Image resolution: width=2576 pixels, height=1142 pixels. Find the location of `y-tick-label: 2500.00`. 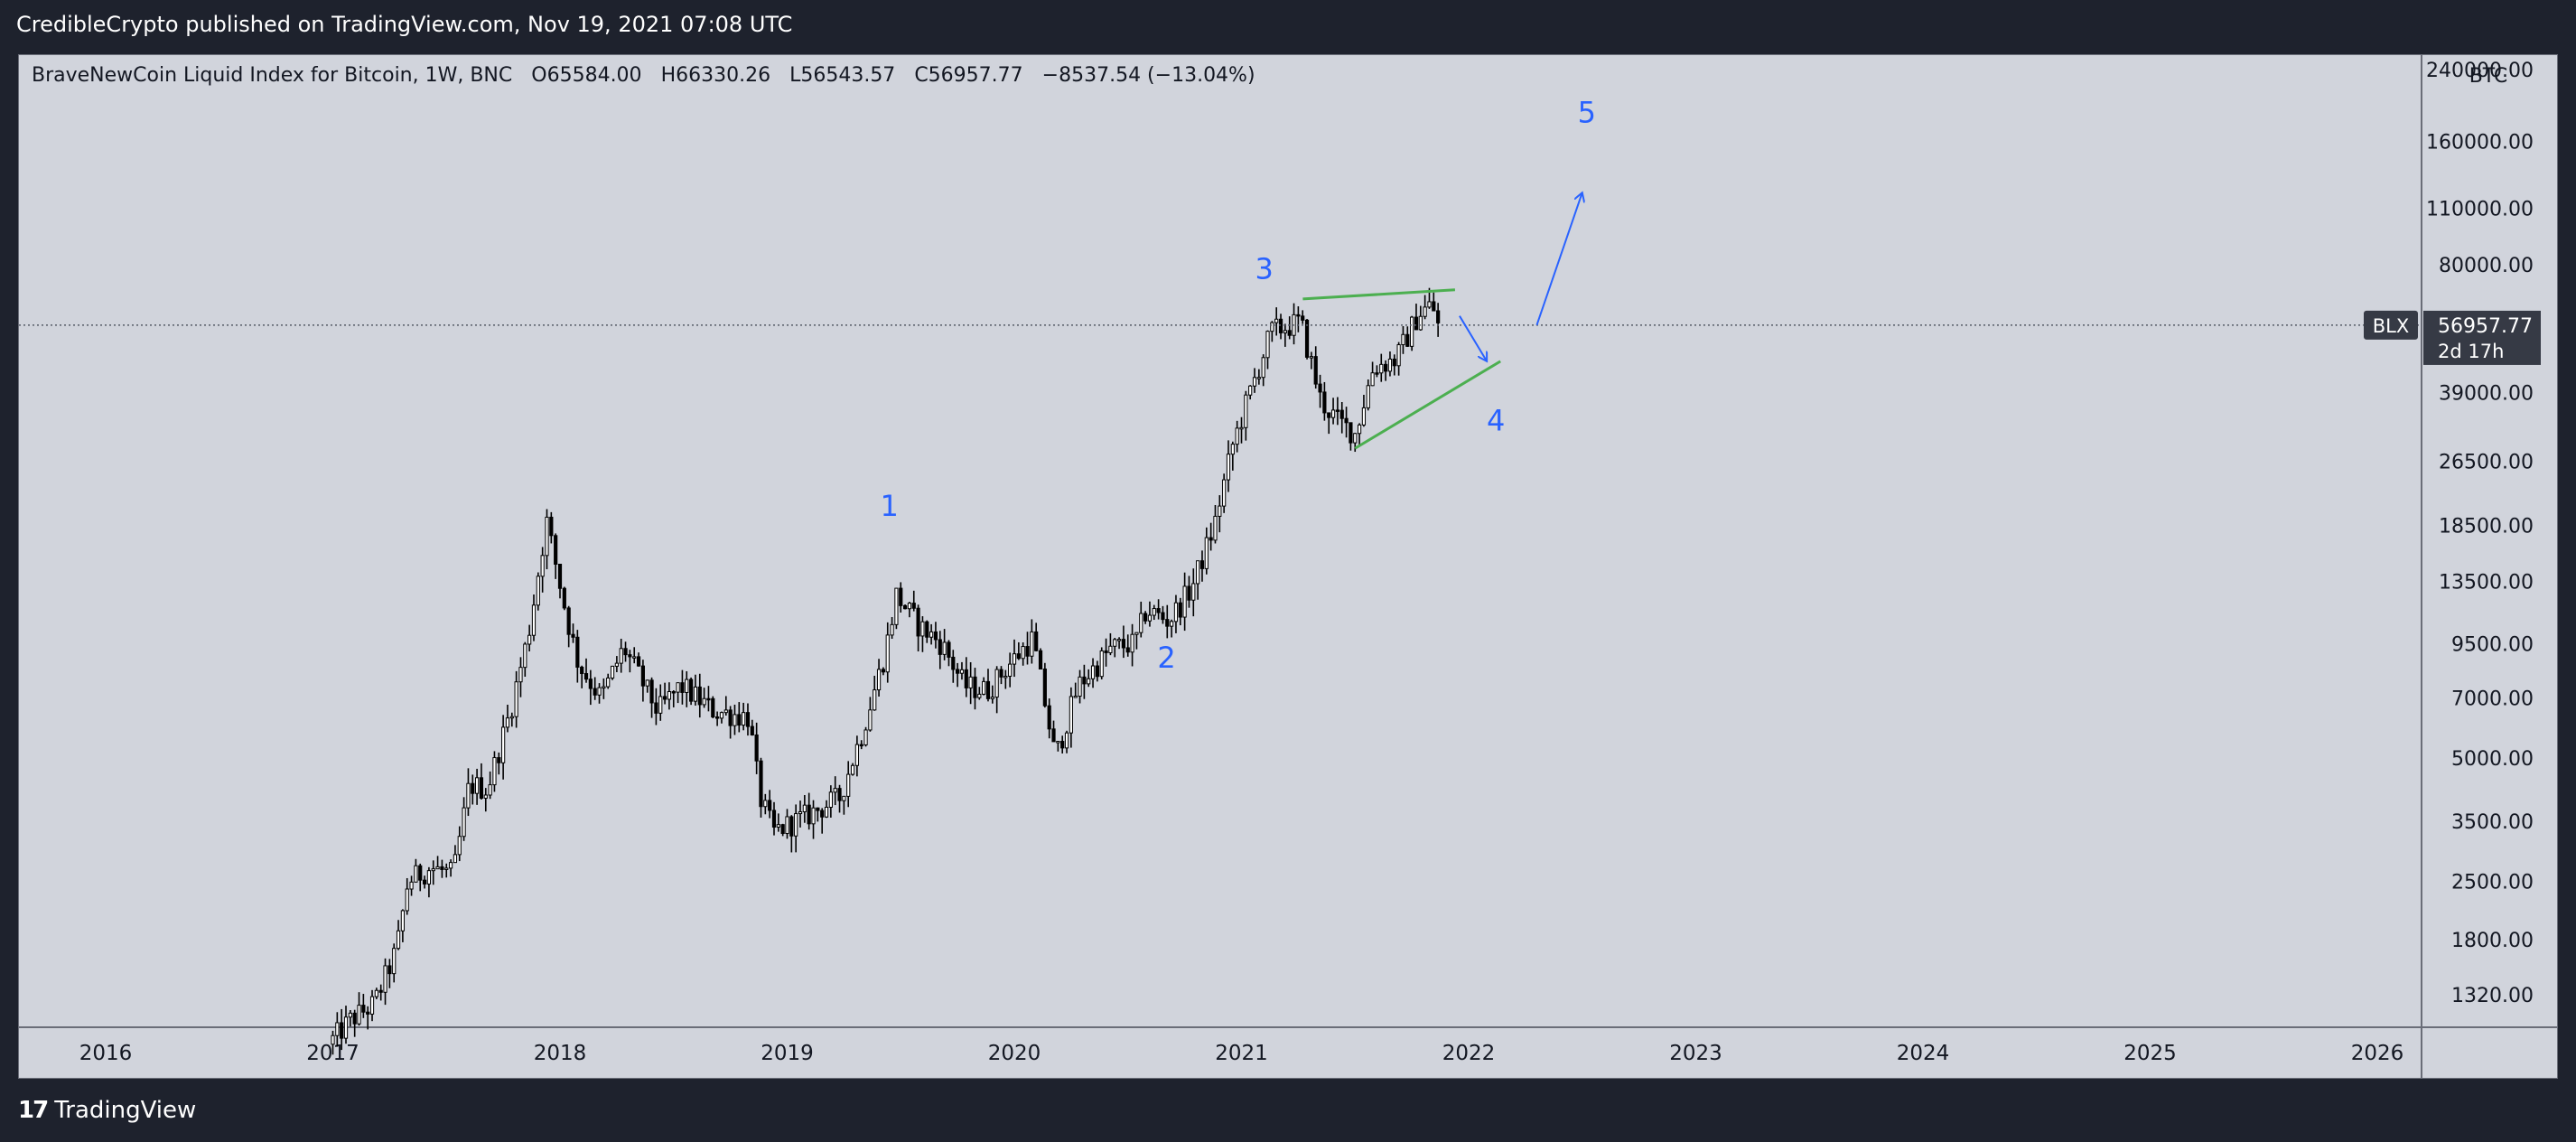

y-tick-label: 2500.00 is located at coordinates (2492, 882).